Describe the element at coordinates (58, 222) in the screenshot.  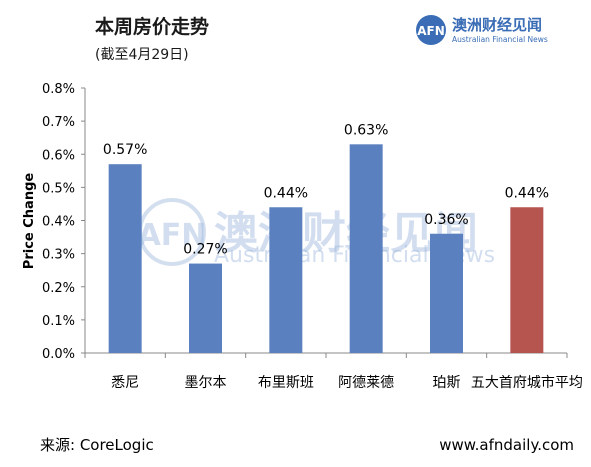
I see `y-tick-label: 0.4%` at that location.